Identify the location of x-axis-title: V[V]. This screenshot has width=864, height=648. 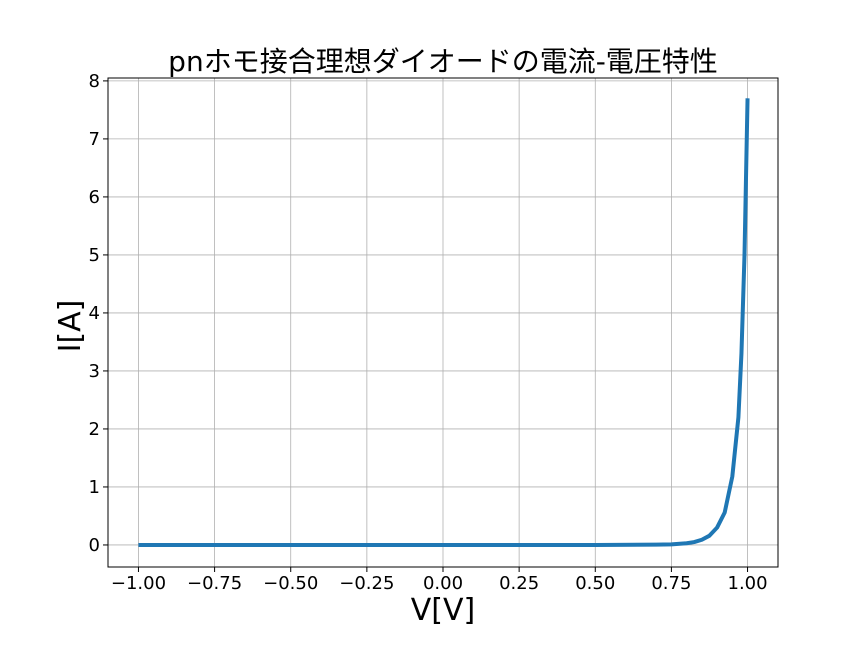
(443, 610).